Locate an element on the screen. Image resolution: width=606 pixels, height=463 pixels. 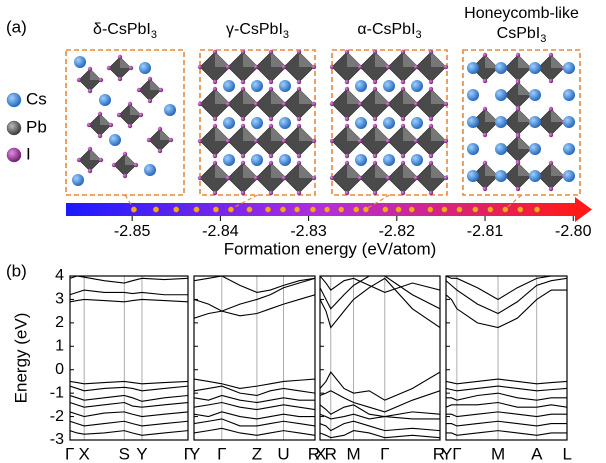
y-tick-label: 3 is located at coordinates (59, 299).